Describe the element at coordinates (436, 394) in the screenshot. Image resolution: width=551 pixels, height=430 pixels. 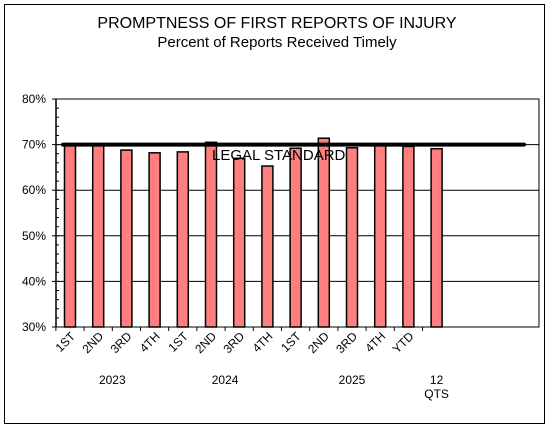
I see `x-tick-label-line2: QTS` at that location.